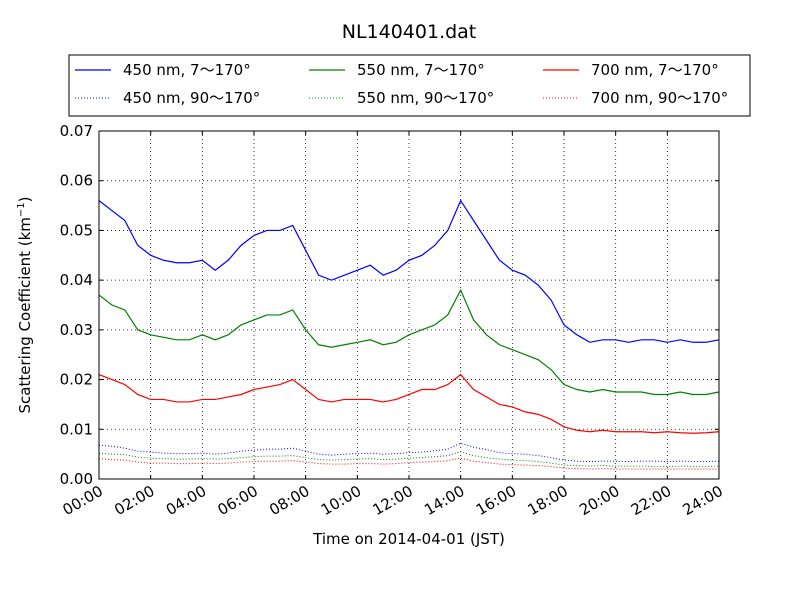 The image size is (800, 604). I want to click on x-tick-label: 08:00, so click(289, 500).